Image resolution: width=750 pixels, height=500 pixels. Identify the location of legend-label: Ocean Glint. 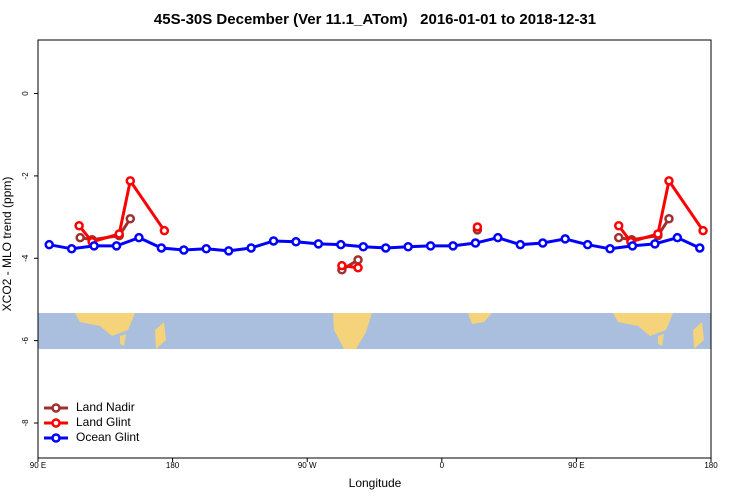
(108, 437).